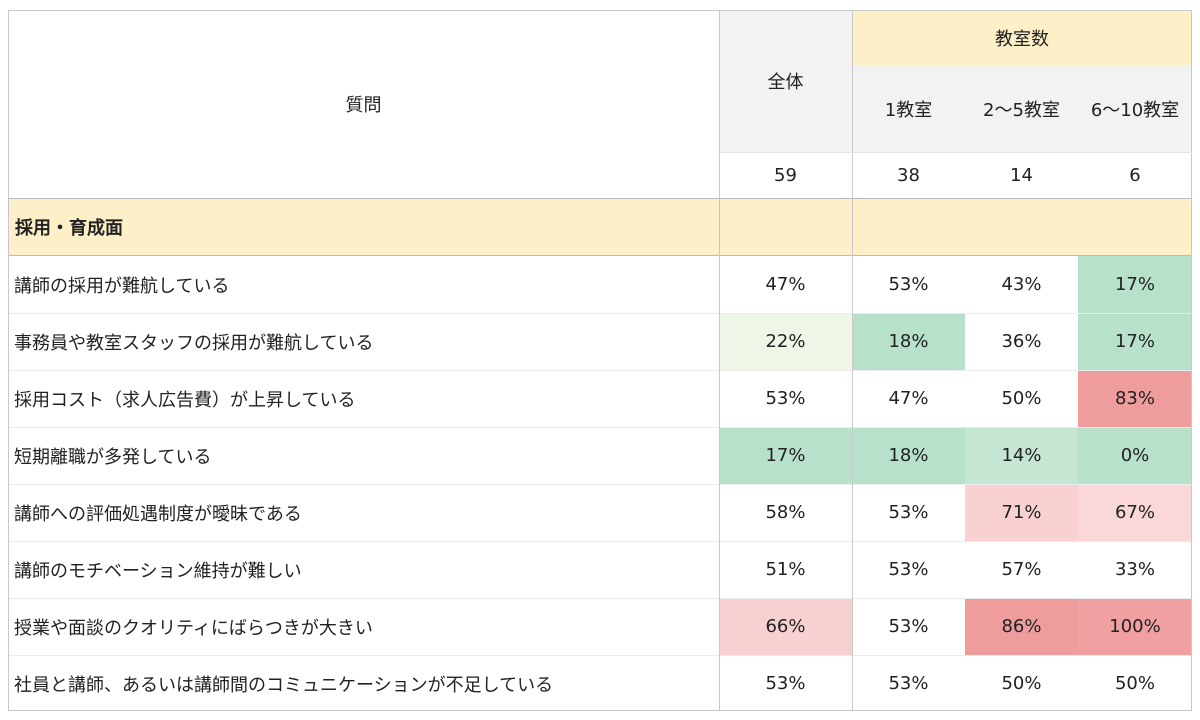 This screenshot has height=720, width=1200. Describe the element at coordinates (908, 175) in the screenshot. I see `count: 38` at that location.